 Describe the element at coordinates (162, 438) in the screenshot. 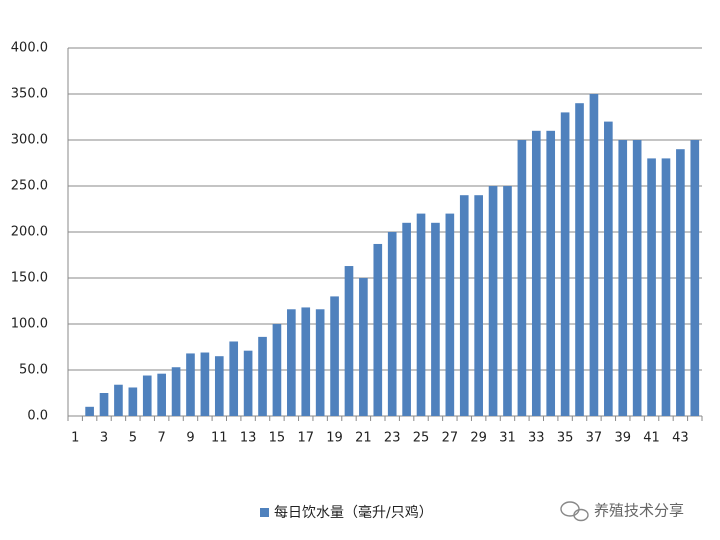

I see `x-tick-label: 7` at that location.